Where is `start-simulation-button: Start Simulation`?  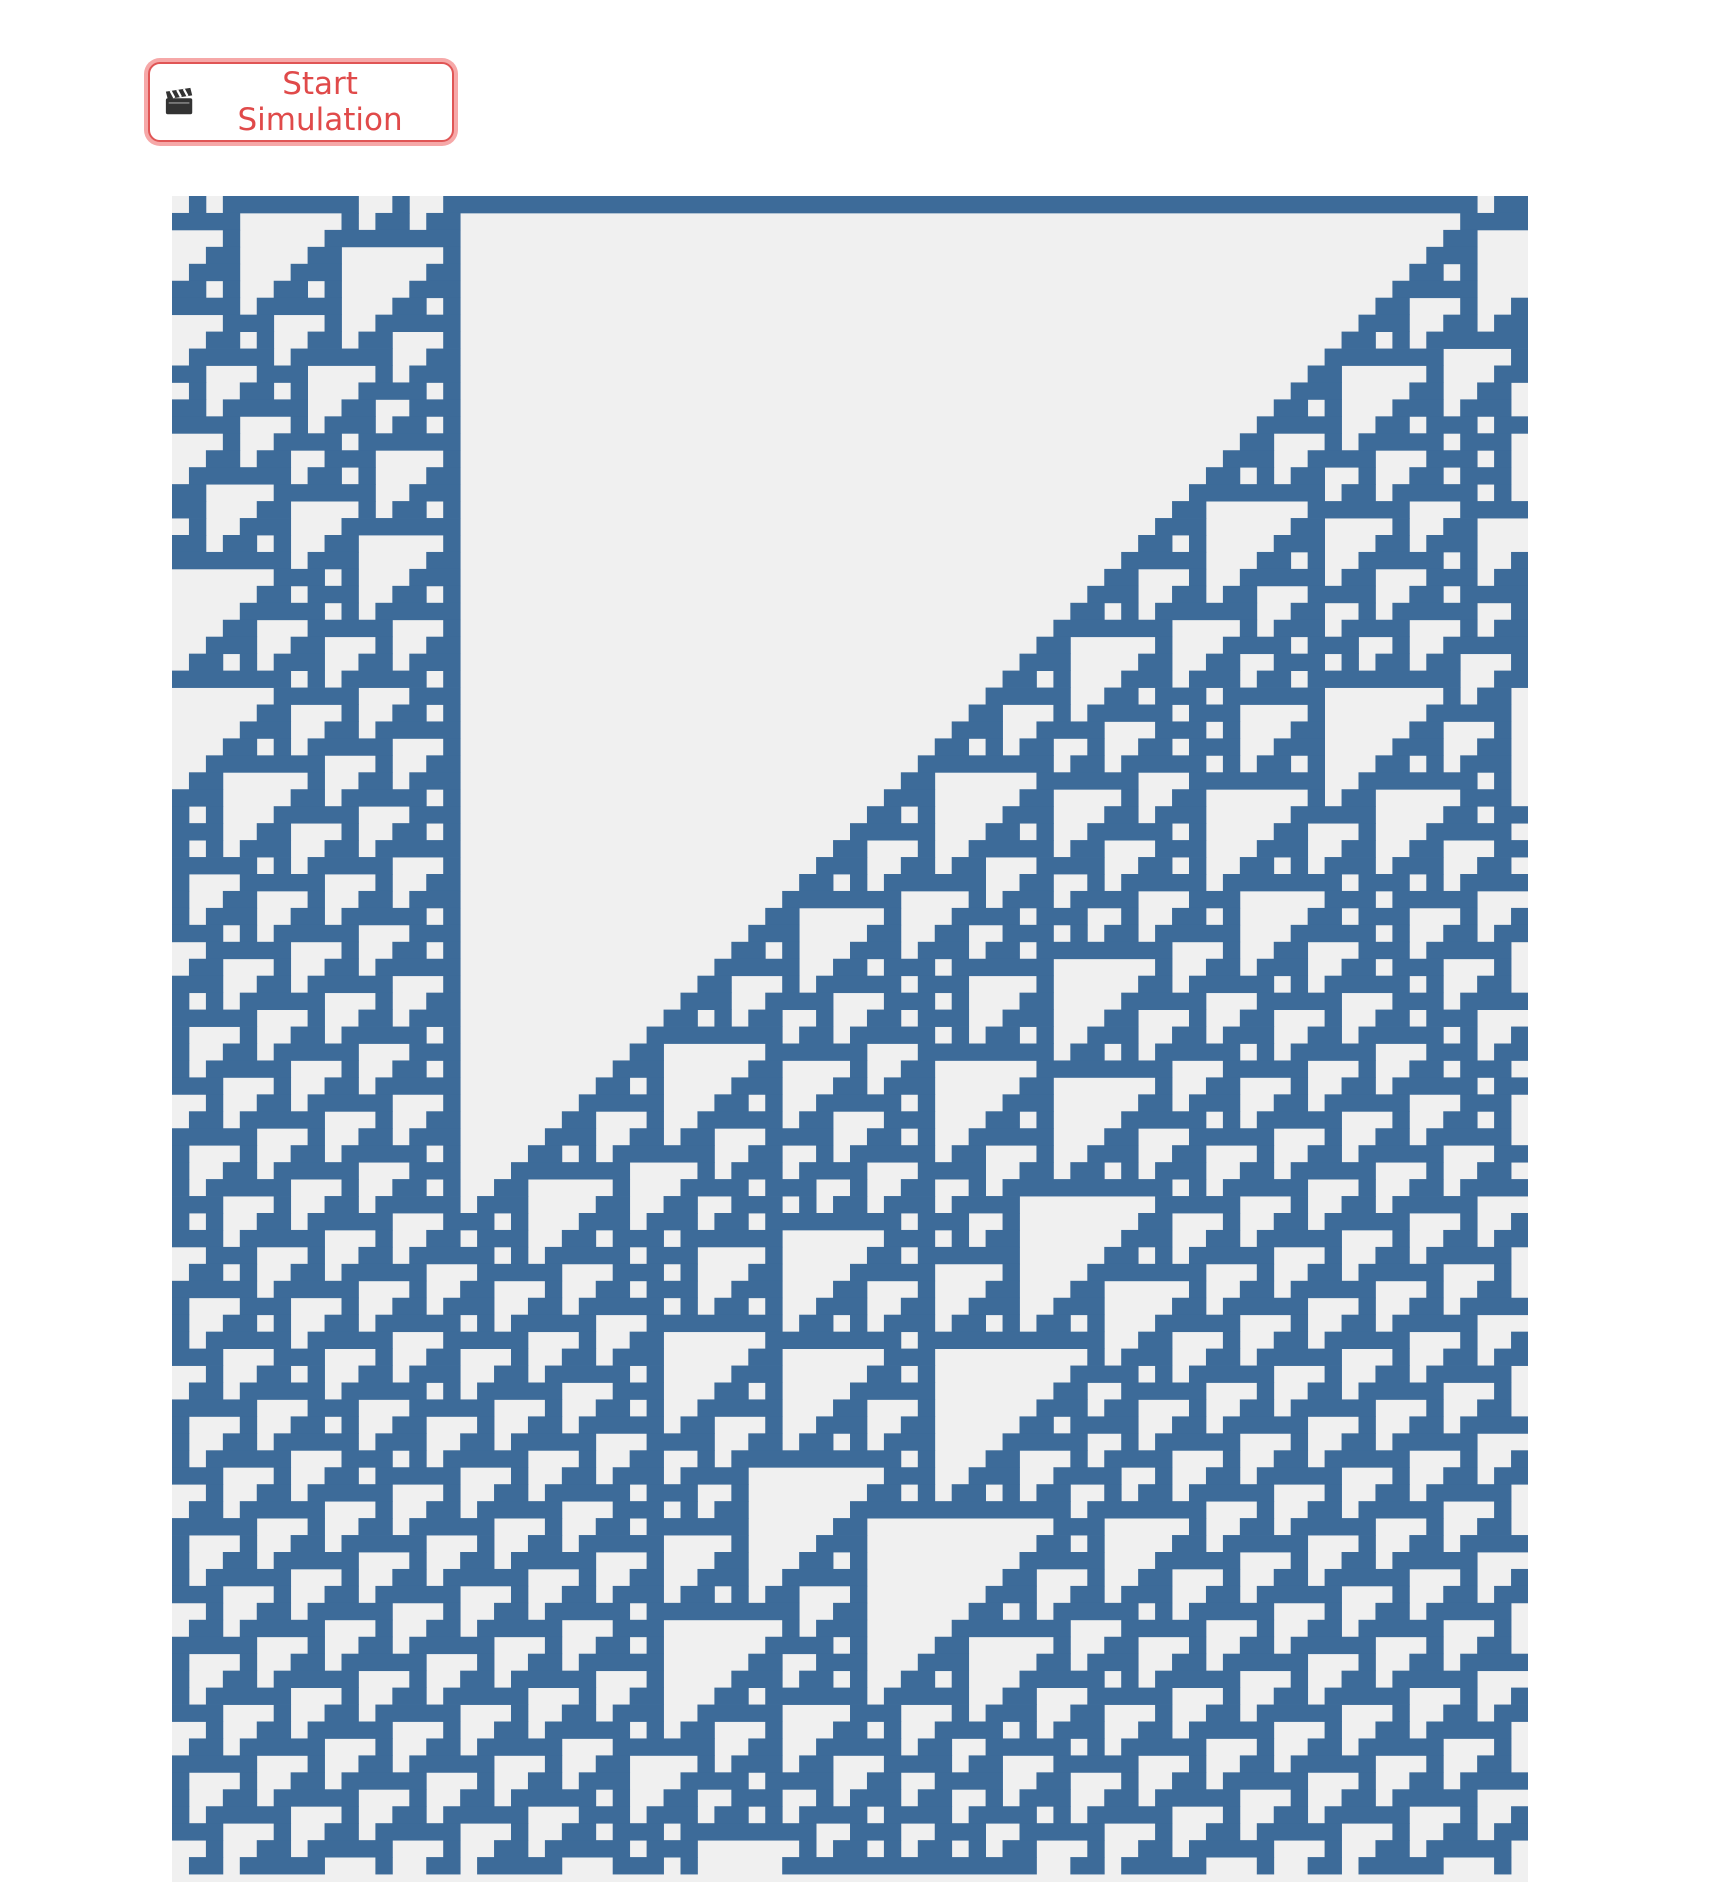 start-simulation-button: Start Simulation is located at coordinates (301, 102).